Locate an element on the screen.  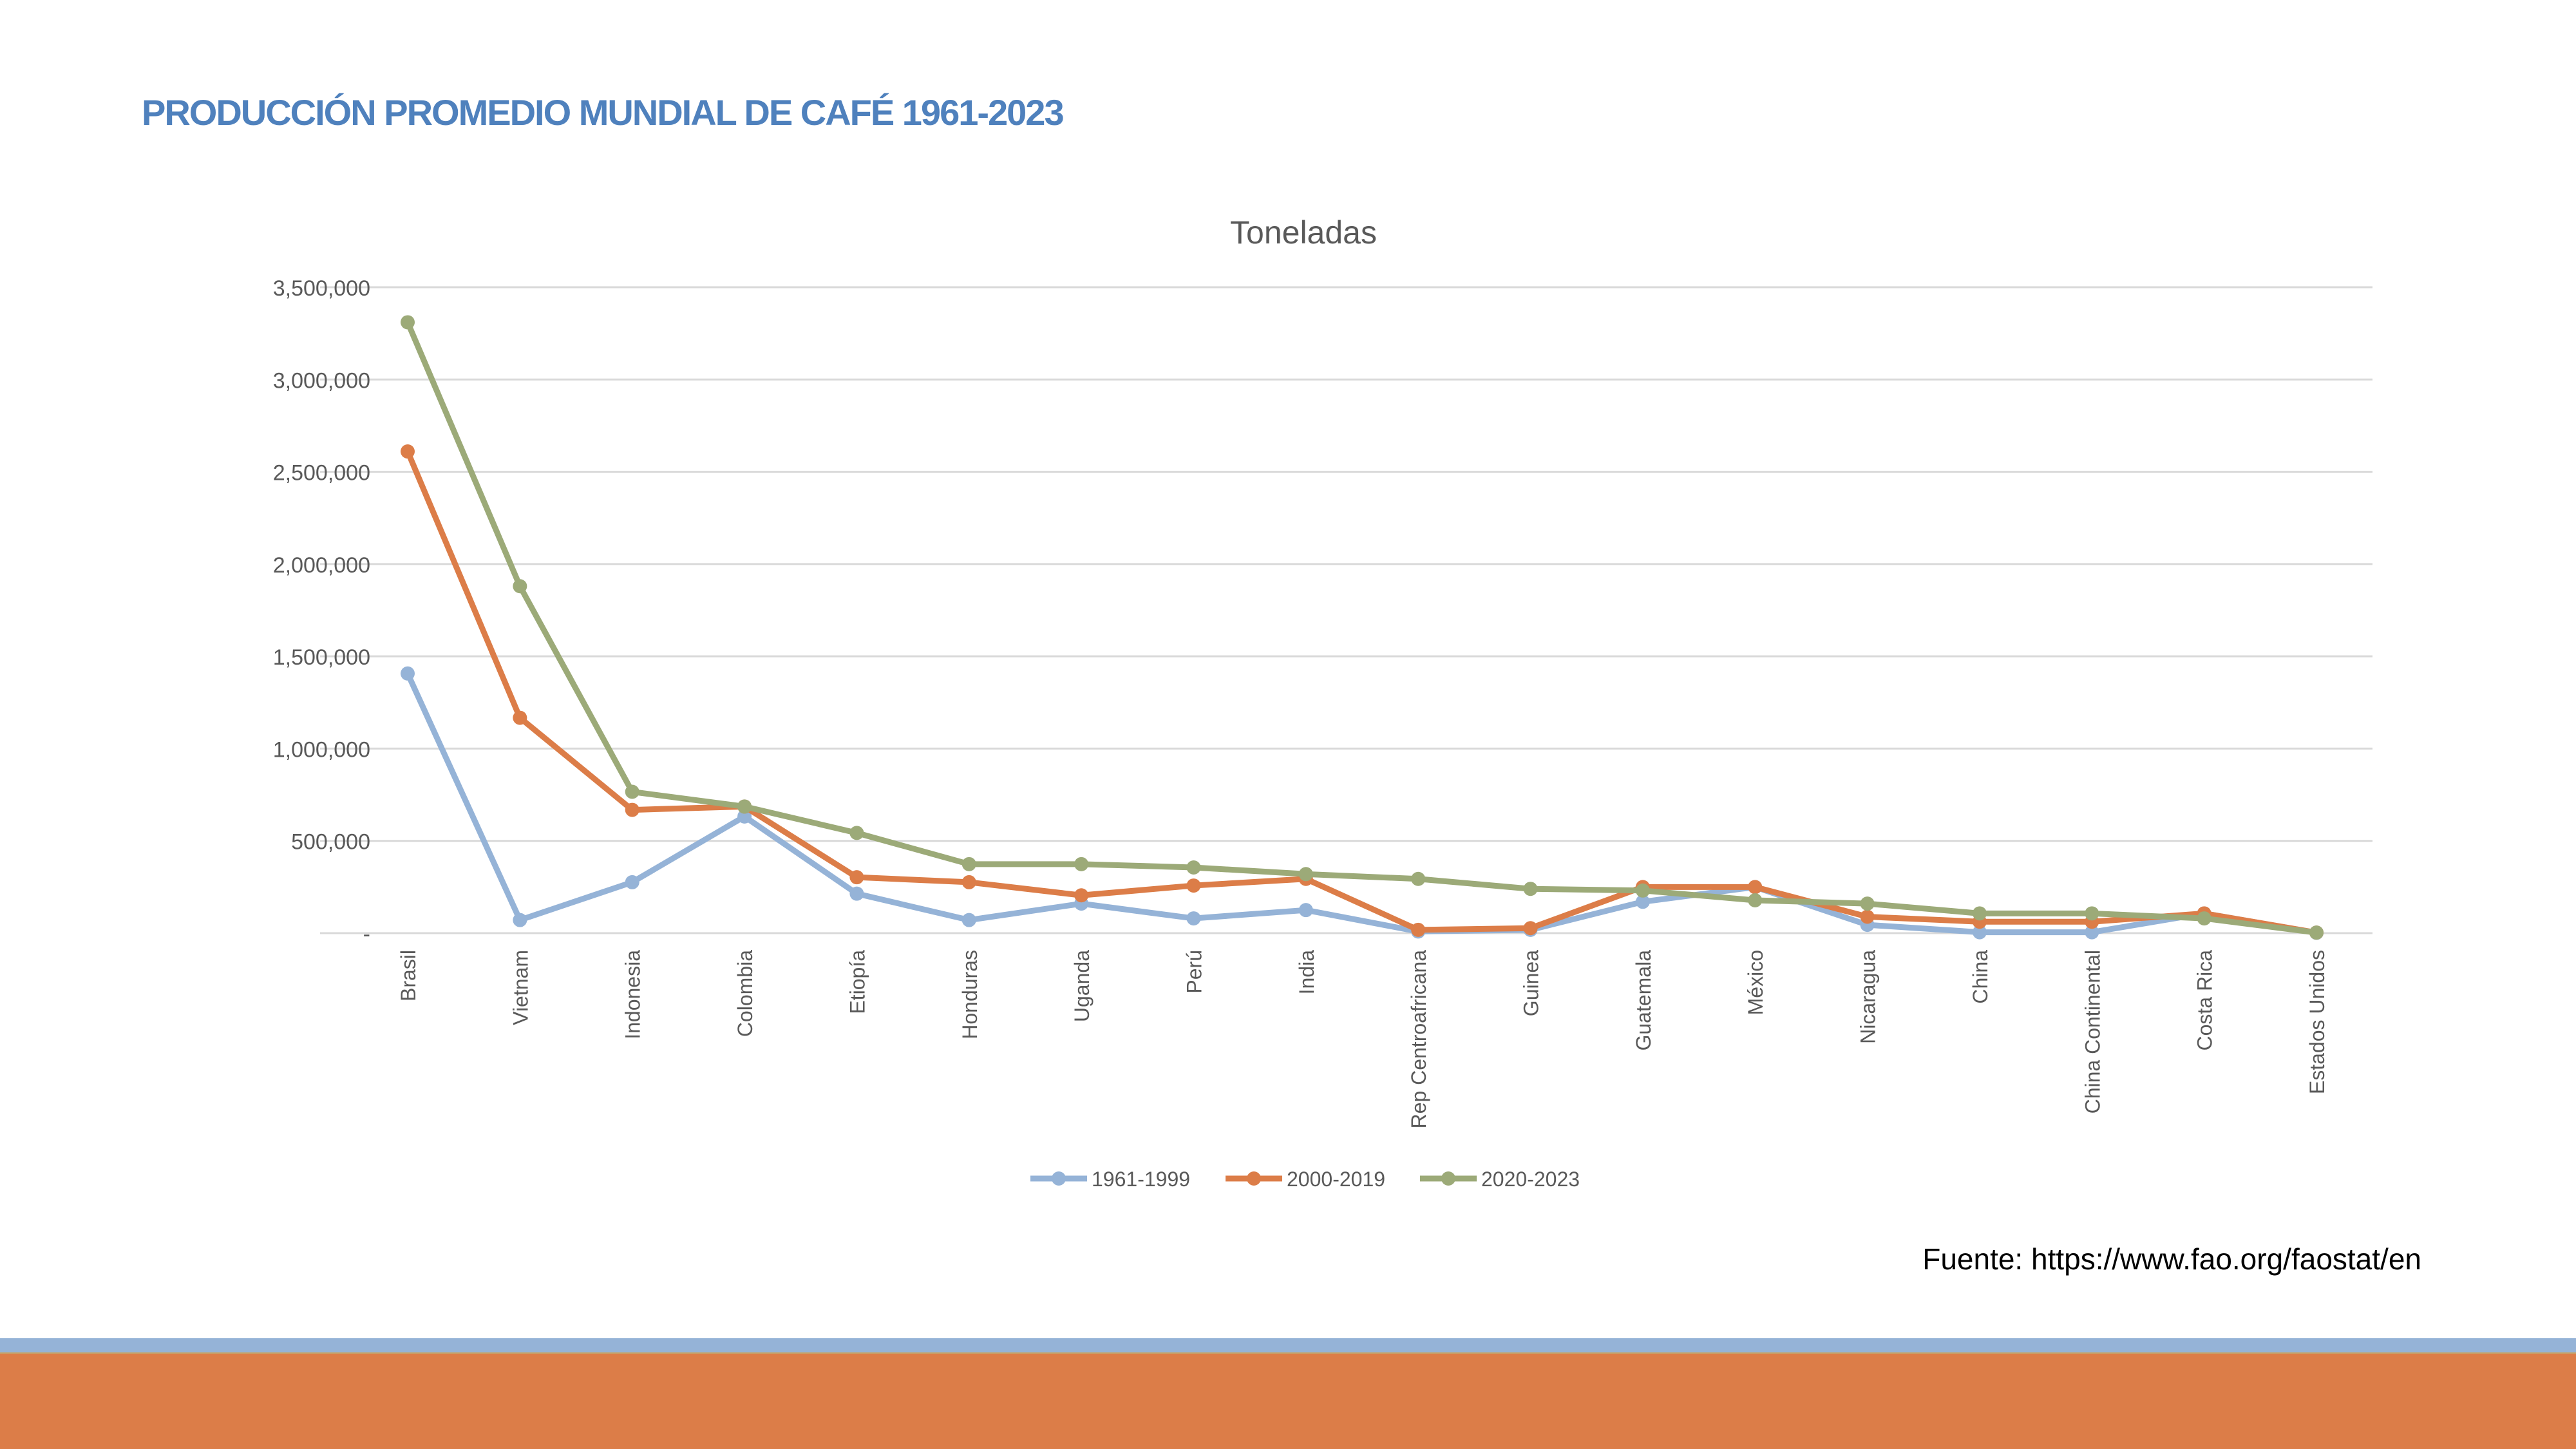
y-tick-label: 2,500,000 is located at coordinates (321, 474).